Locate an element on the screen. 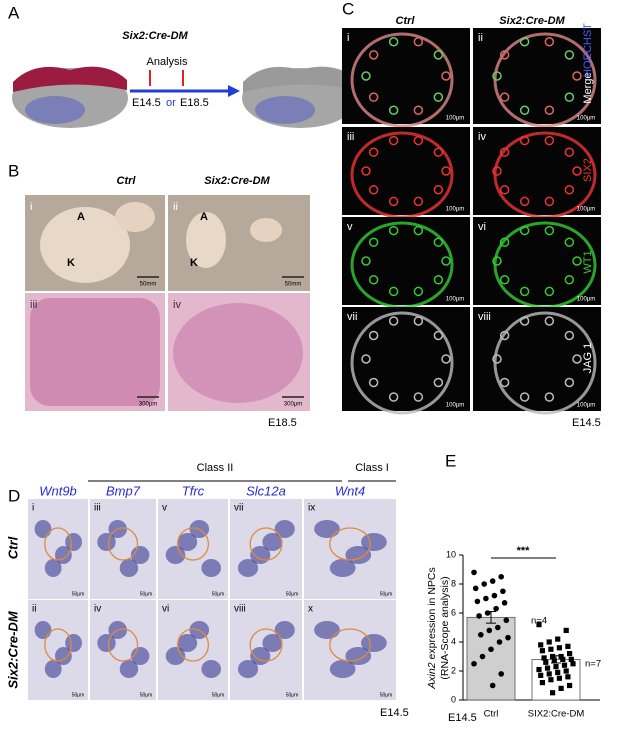 The height and width of the screenshot is (740, 617). image-numeral: vii is located at coordinates (352, 317).